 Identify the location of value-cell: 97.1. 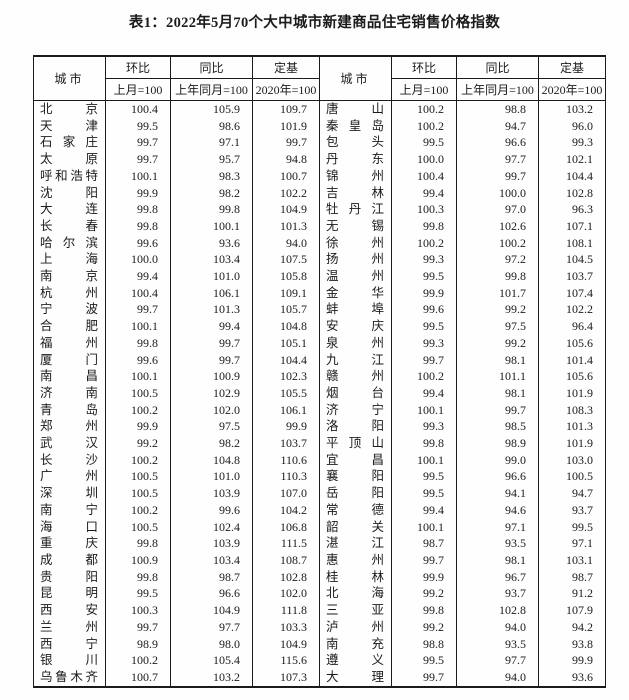
(572, 543).